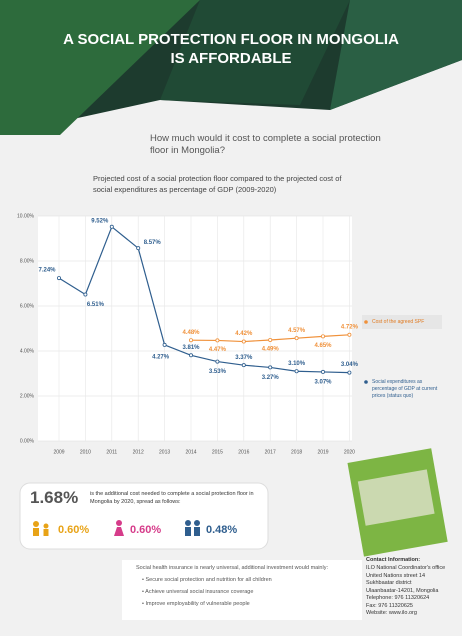 This screenshot has width=462, height=636. I want to click on y-tick-label: 4.00%, so click(27, 351).